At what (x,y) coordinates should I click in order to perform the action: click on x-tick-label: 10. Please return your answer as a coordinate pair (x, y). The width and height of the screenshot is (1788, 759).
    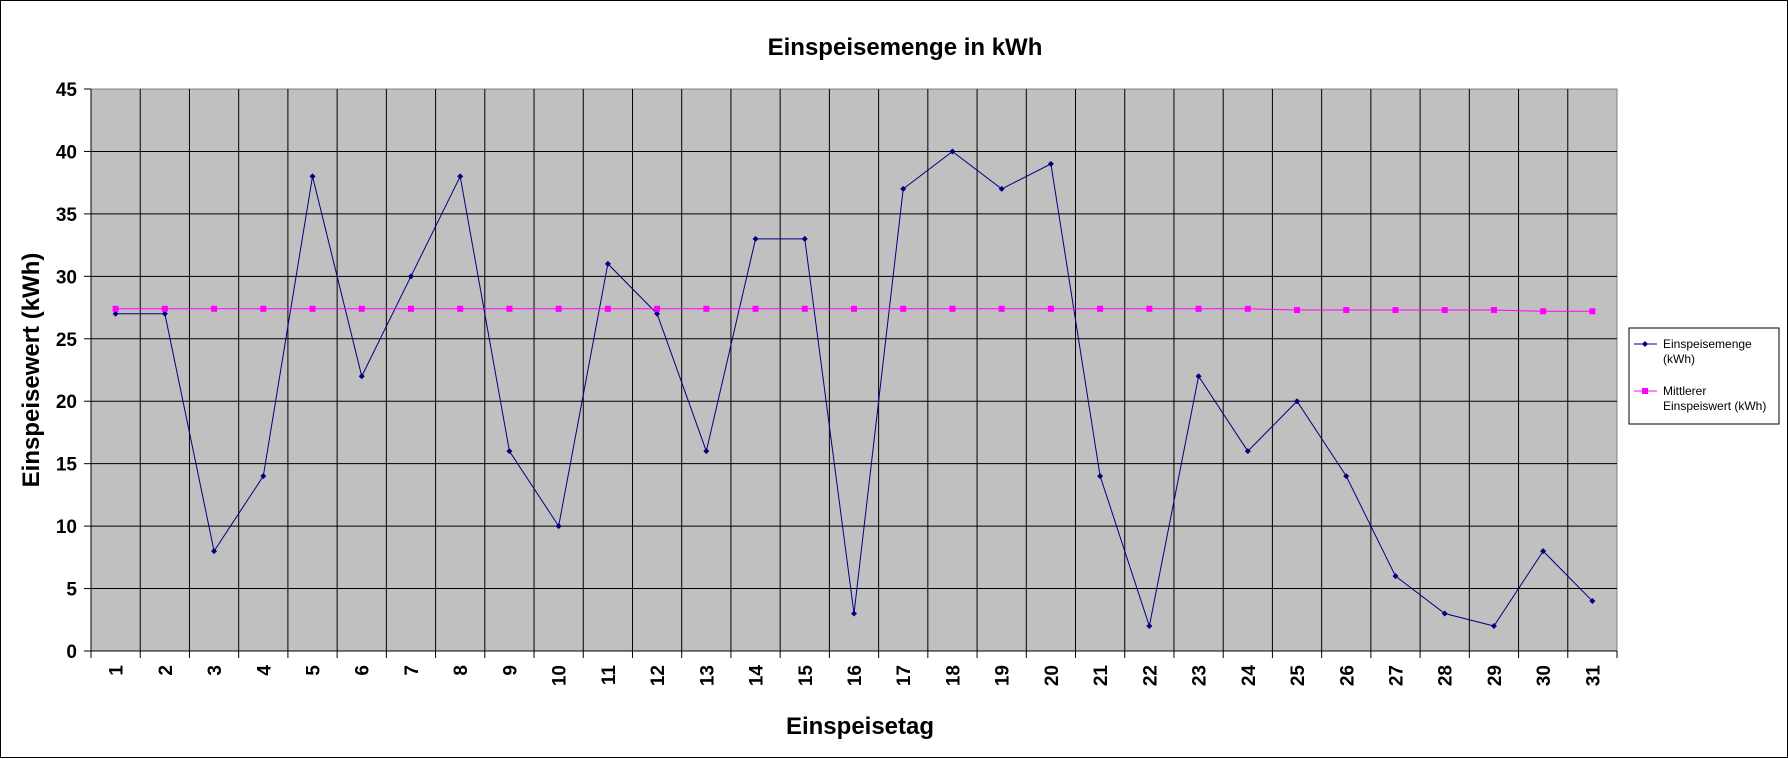
    Looking at the image, I should click on (560, 675).